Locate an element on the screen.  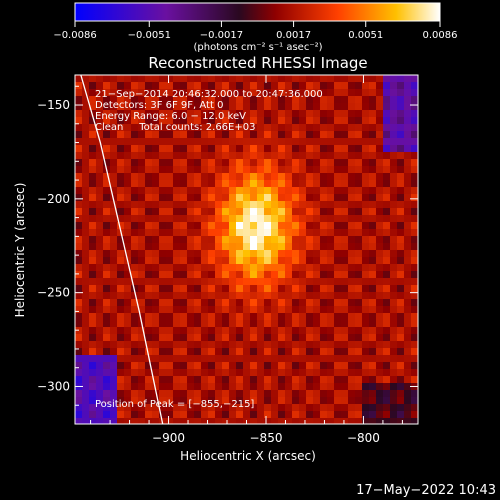
y-tick-label: −200 is located at coordinates (53, 199).